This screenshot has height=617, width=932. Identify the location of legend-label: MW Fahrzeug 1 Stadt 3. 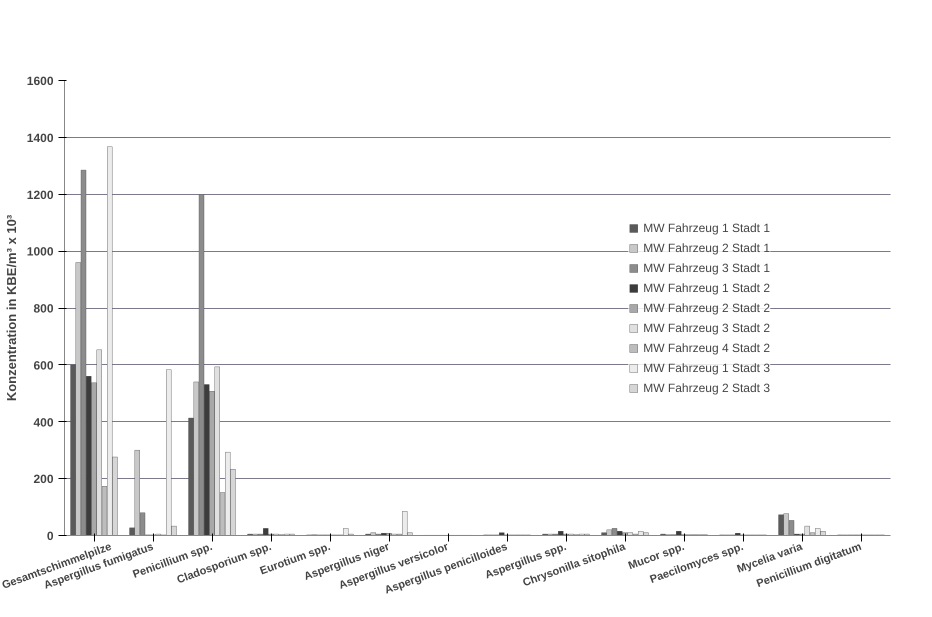
(706, 367).